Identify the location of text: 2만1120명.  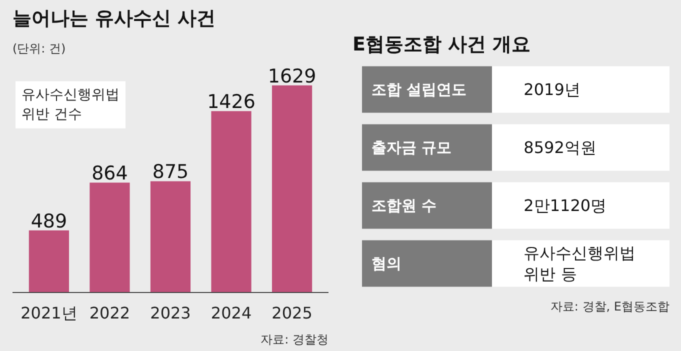
(565, 205).